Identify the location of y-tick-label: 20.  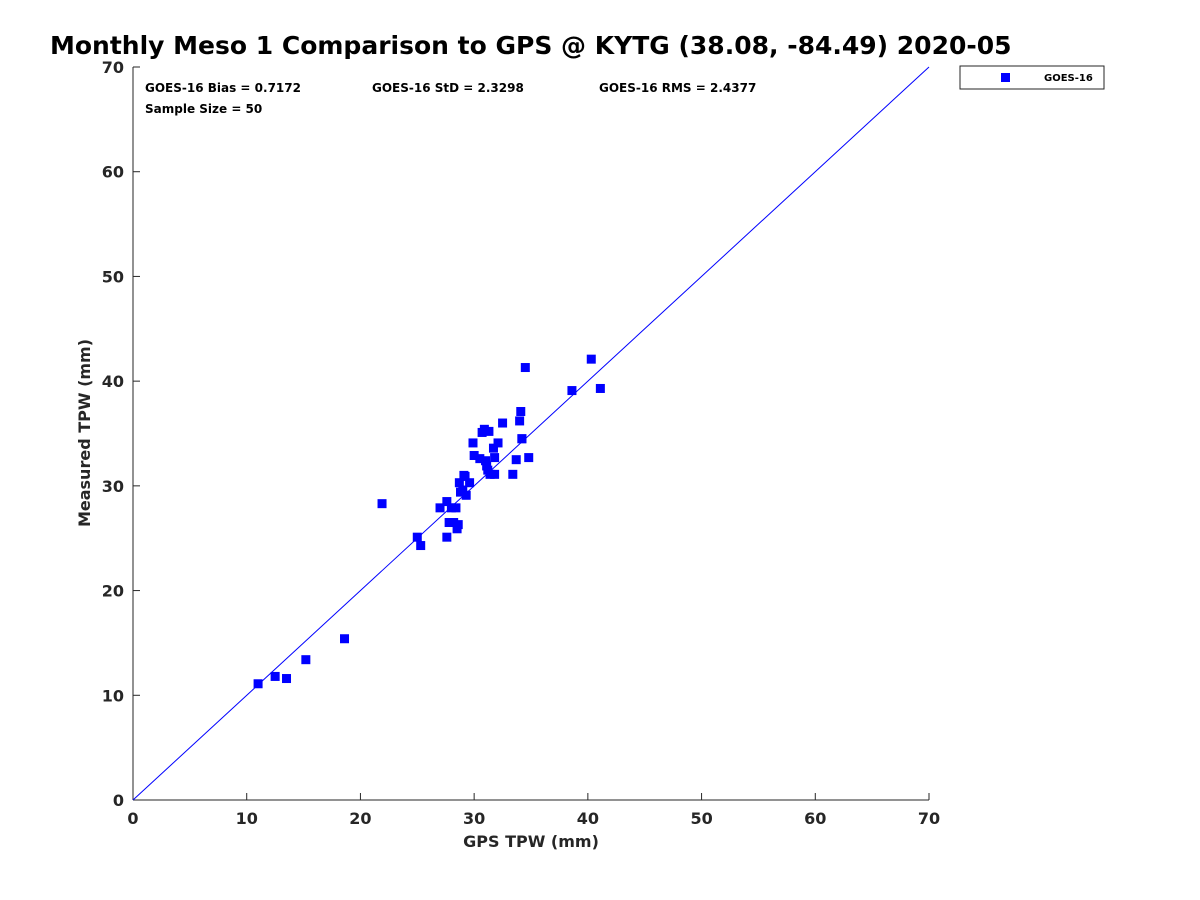
(113, 591).